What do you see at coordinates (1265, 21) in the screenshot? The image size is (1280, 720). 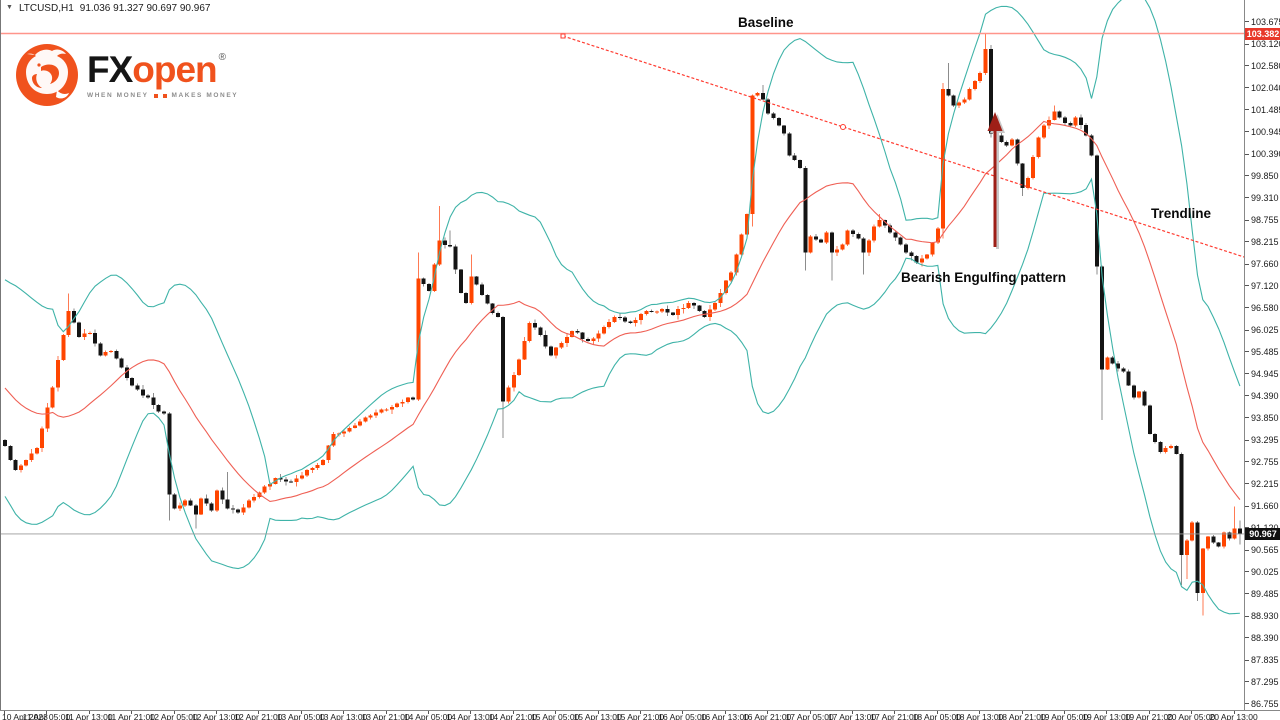 I see `price-tick-label: 103.675` at bounding box center [1265, 21].